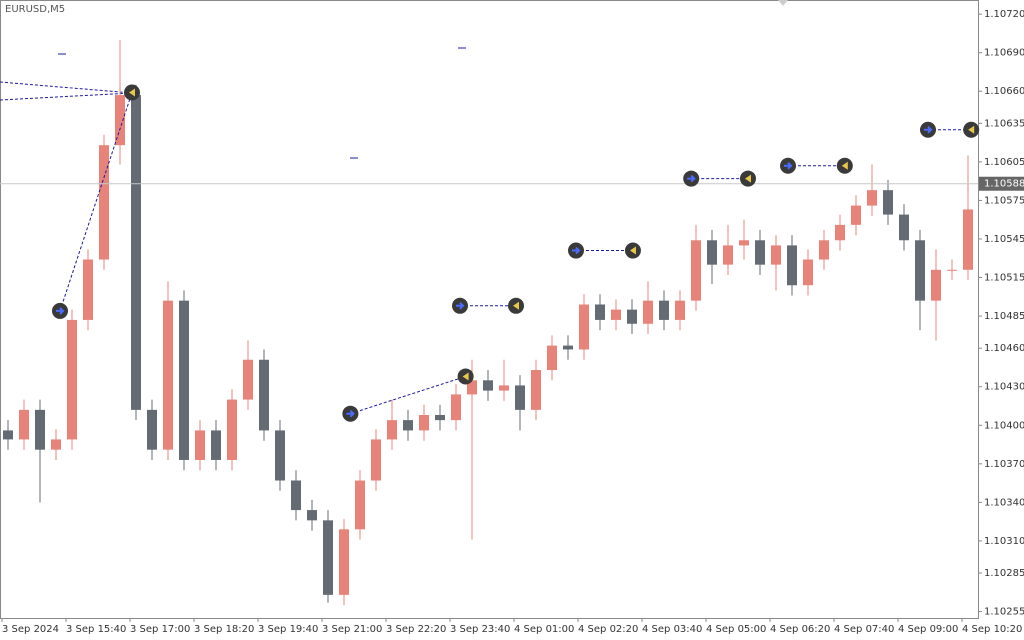 The image size is (1024, 640). Describe the element at coordinates (864, 629) in the screenshot. I see `x-tick-label: 4 Sep 07:40` at that location.